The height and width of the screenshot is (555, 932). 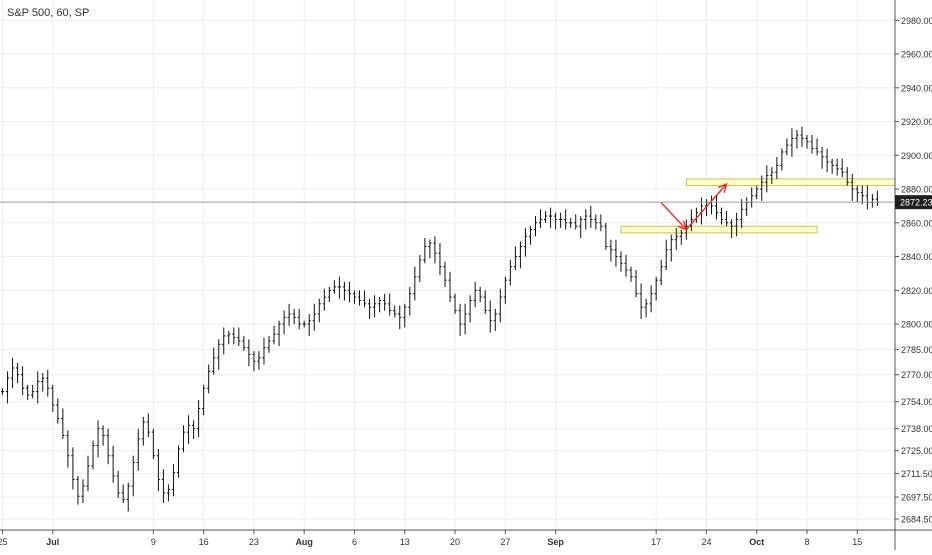 I want to click on y-tick-label: 2711.50, so click(x=916, y=474).